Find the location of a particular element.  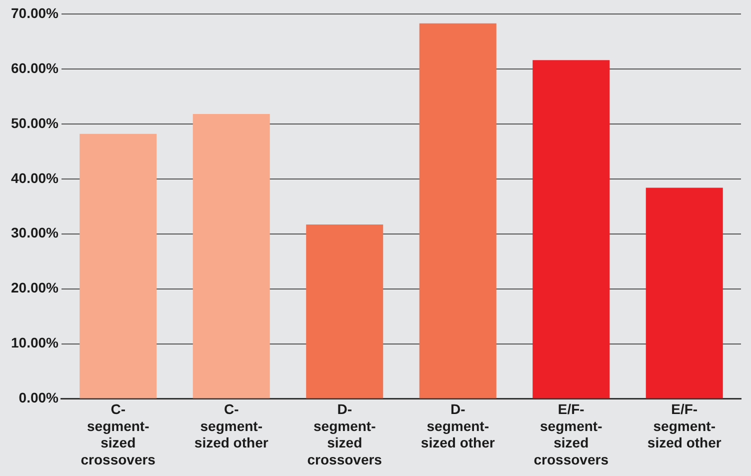

x-tick-label: C-segment-sized crossovers is located at coordinates (118, 434).